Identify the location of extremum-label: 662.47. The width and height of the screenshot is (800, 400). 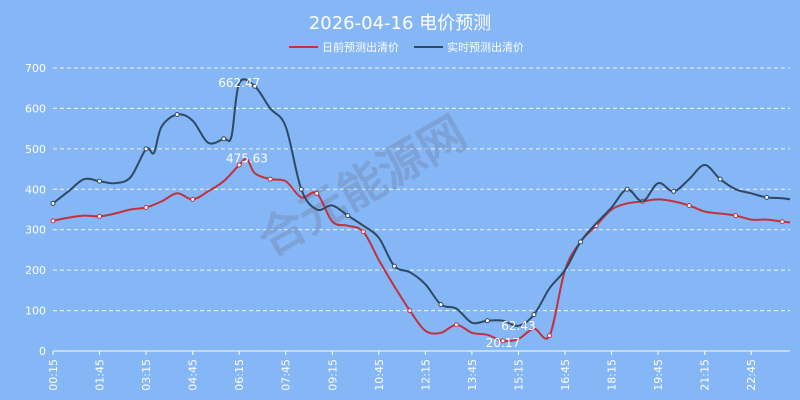
(239, 83).